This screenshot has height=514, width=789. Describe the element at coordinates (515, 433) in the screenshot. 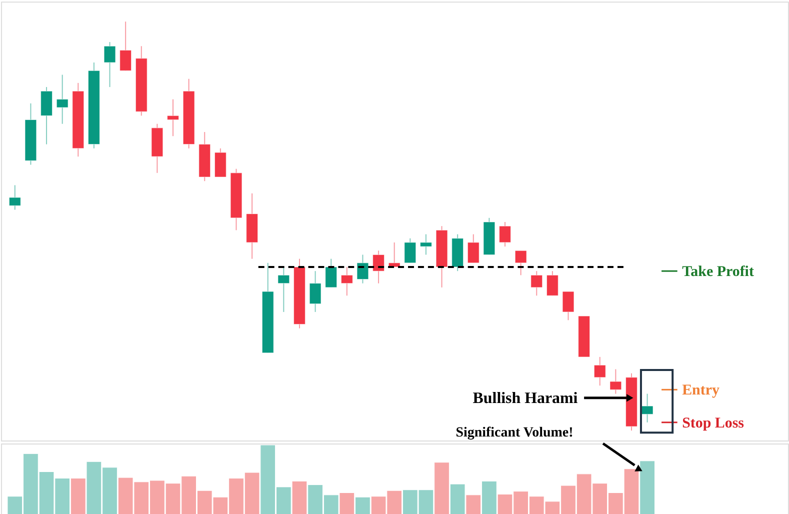

I see `annotation: Significant Volume!` at that location.